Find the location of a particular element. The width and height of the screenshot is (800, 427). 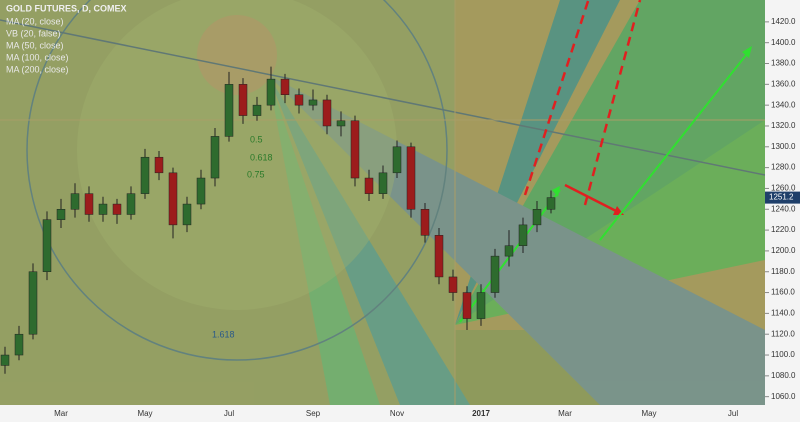

legend-entry: VB (20, false) is located at coordinates (33, 33).